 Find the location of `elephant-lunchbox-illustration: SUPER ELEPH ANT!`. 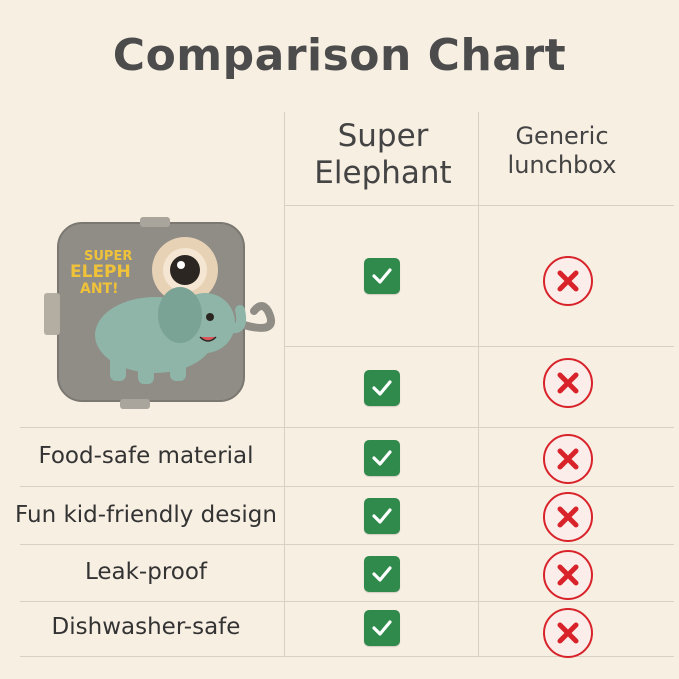

elephant-lunchbox-illustration: SUPER ELEPH ANT! is located at coordinates (159, 313).